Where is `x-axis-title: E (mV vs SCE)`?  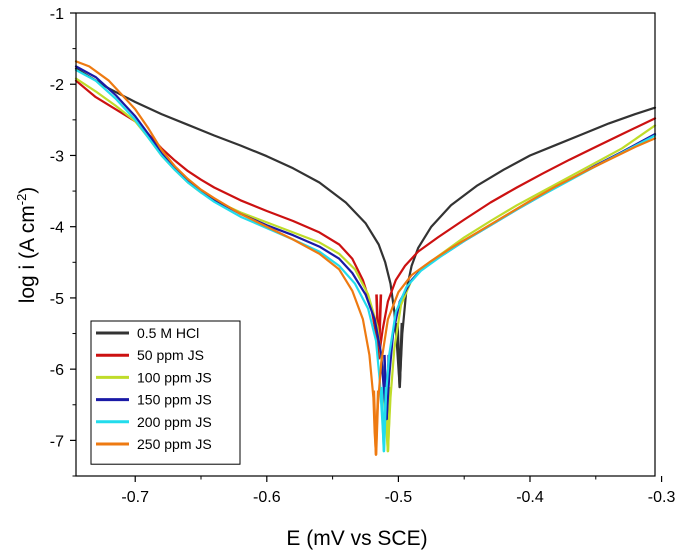 x-axis-title: E (mV vs SCE) is located at coordinates (356, 538).